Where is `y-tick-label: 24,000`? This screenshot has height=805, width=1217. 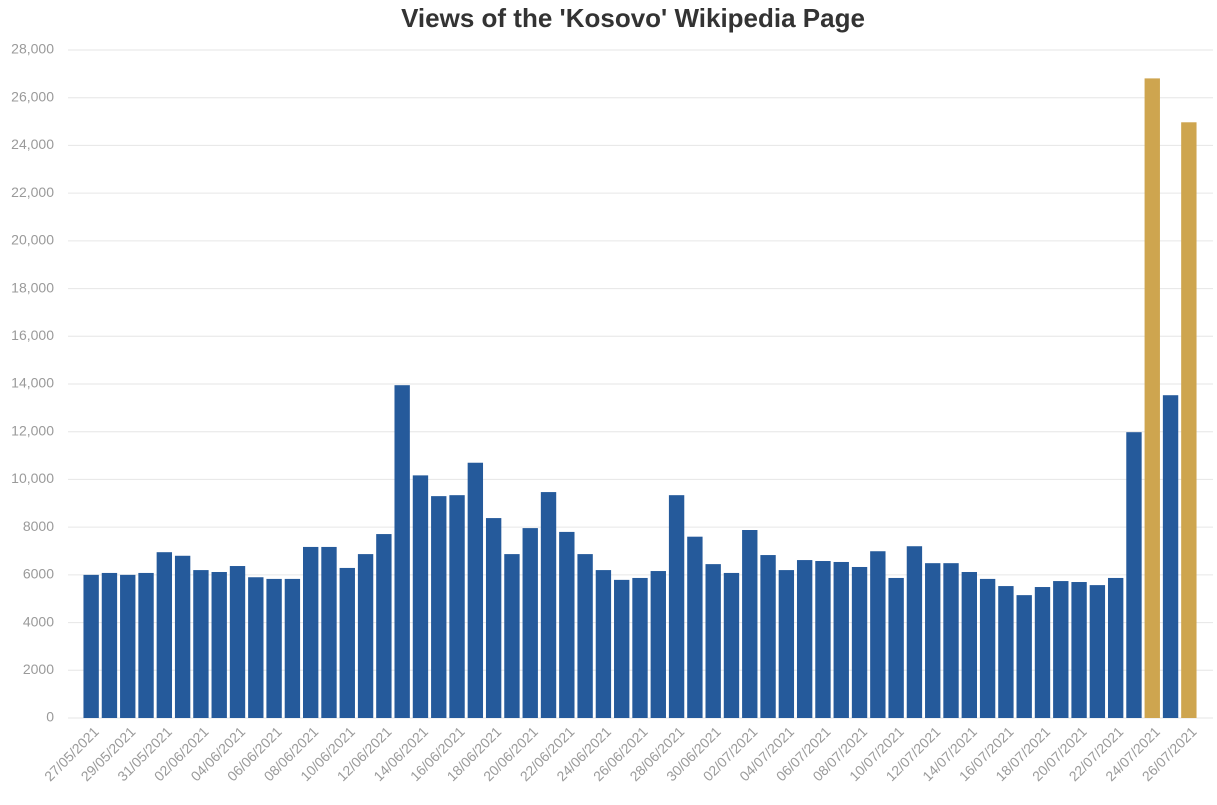
y-tick-label: 24,000 is located at coordinates (32, 144).